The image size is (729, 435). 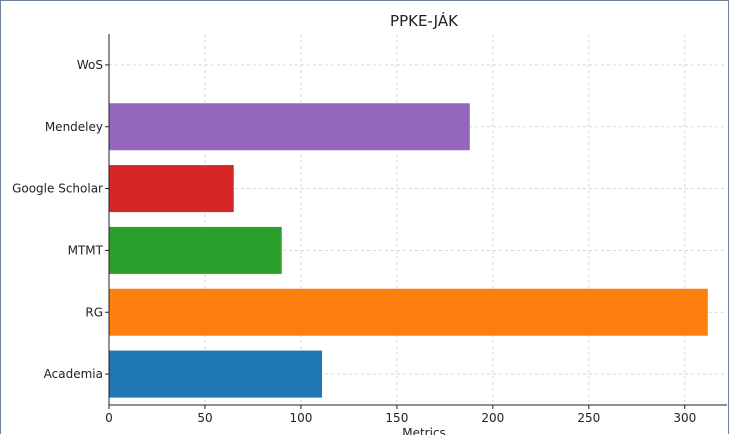 What do you see at coordinates (73, 374) in the screenshot?
I see `y-tick-label: Academia` at bounding box center [73, 374].